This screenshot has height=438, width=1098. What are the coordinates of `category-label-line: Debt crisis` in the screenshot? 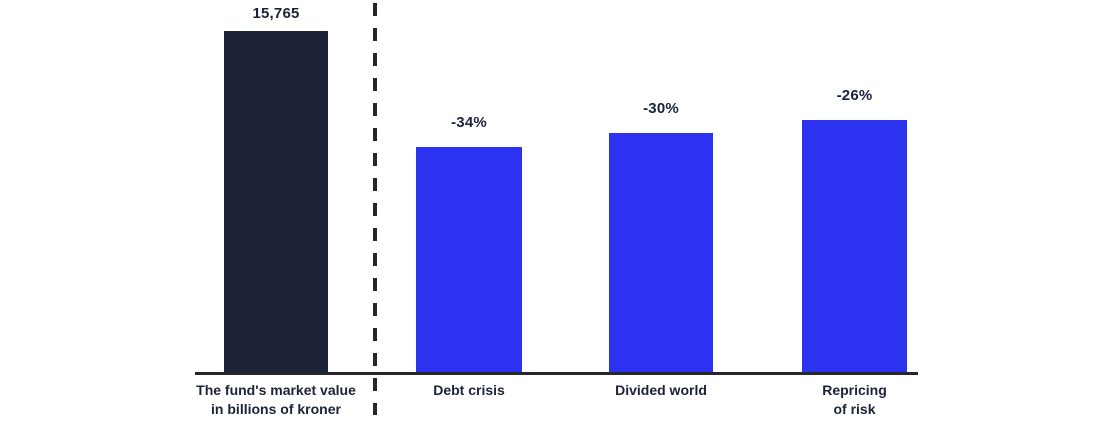 It's located at (469, 390).